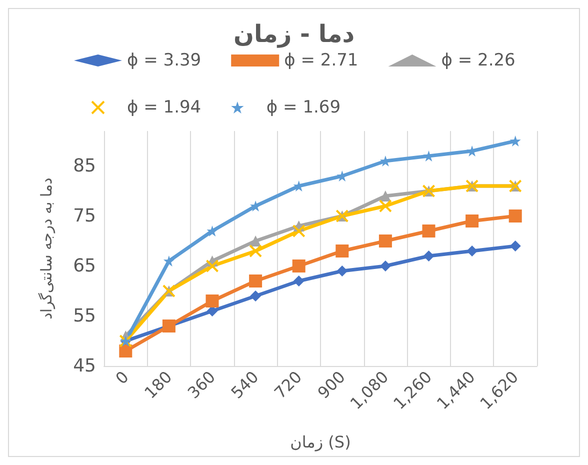 The height and width of the screenshot is (465, 588). Describe the element at coordinates (84, 216) in the screenshot. I see `y-tick-label: 75` at that location.